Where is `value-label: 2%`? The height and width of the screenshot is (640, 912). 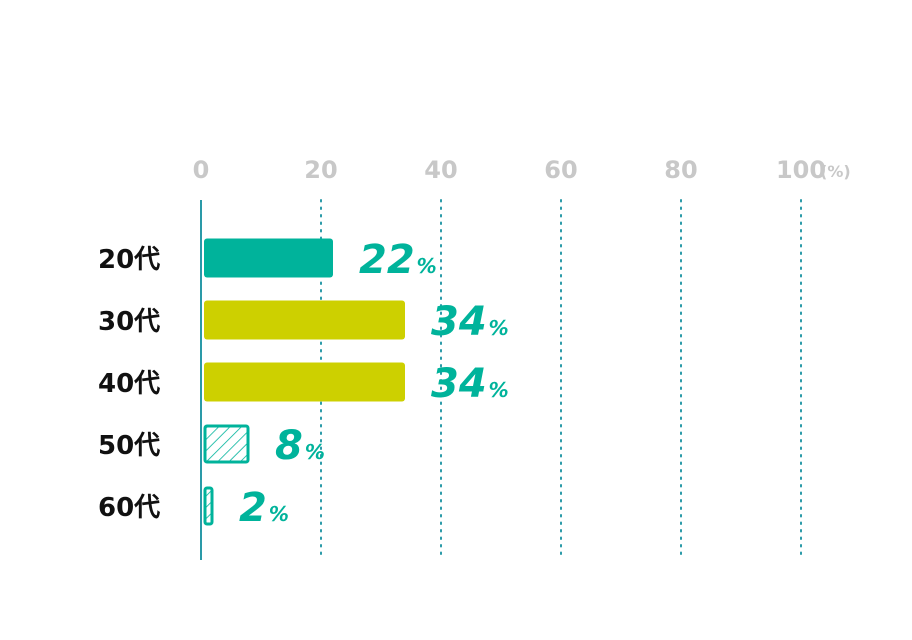 value-label: 2% is located at coordinates (264, 508).